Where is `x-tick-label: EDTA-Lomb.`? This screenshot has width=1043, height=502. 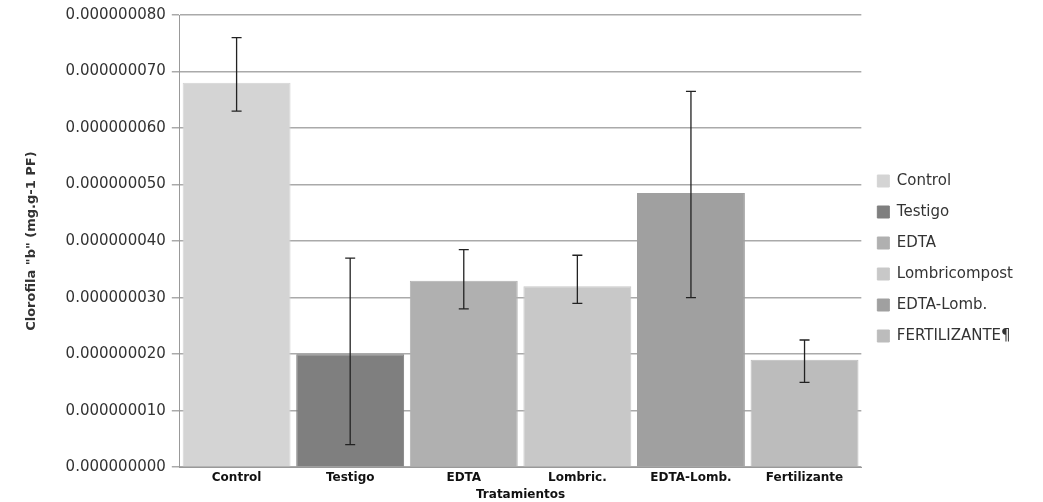 x-tick-label: EDTA-Lomb. is located at coordinates (691, 476).